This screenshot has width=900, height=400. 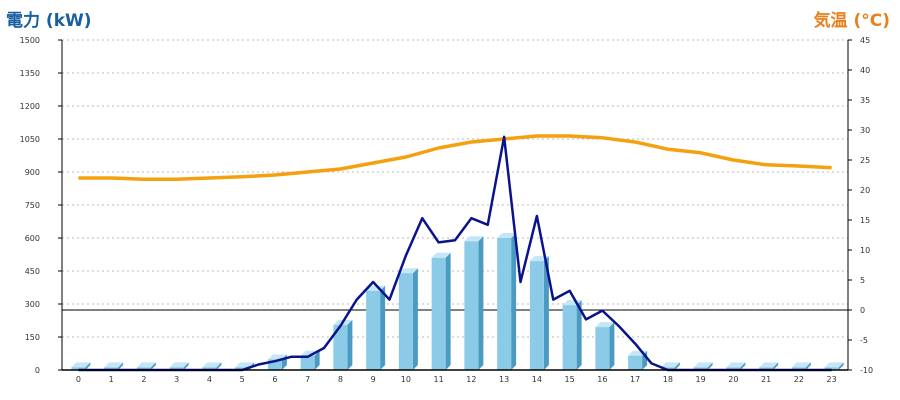 What do you see at coordinates (865, 220) in the screenshot?
I see `right-tick-label: 15` at bounding box center [865, 220].